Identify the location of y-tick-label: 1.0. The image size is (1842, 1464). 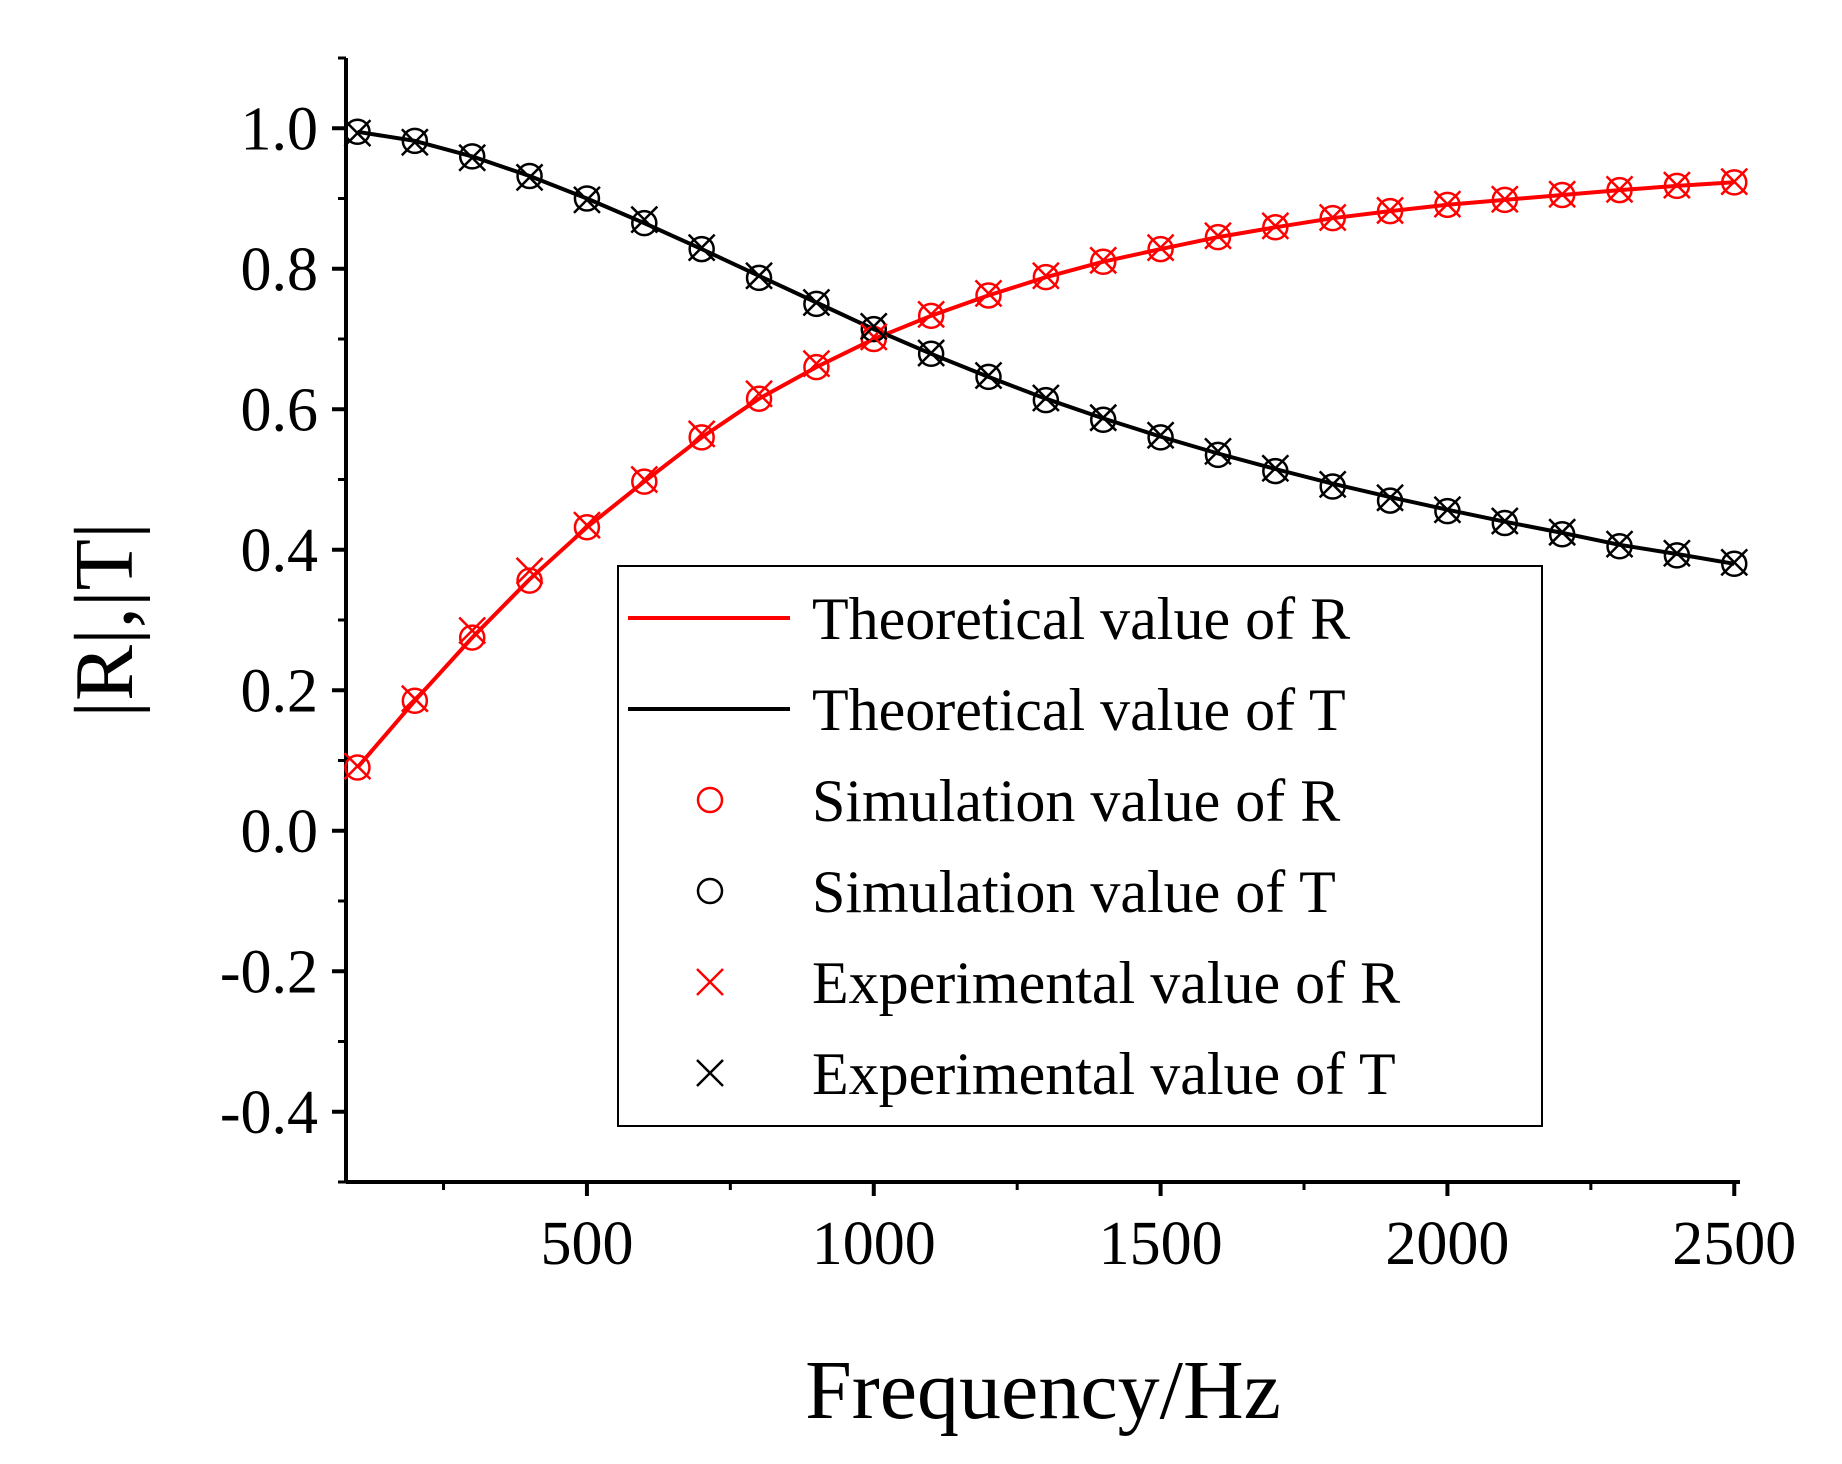
(280, 129).